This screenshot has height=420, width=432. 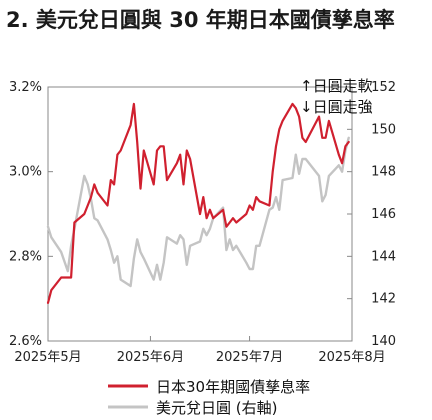 I want to click on legend-label-usdjpy: 美元兌日圓 (右軸), so click(x=216, y=408).